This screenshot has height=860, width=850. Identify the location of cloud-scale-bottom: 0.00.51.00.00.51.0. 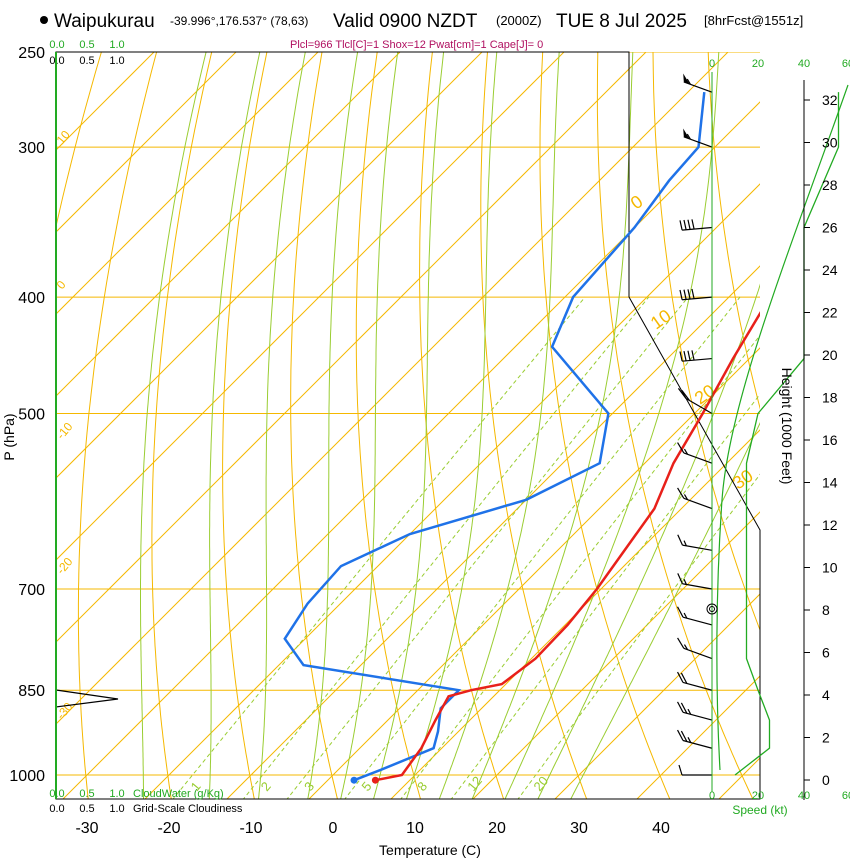
(86, 801).